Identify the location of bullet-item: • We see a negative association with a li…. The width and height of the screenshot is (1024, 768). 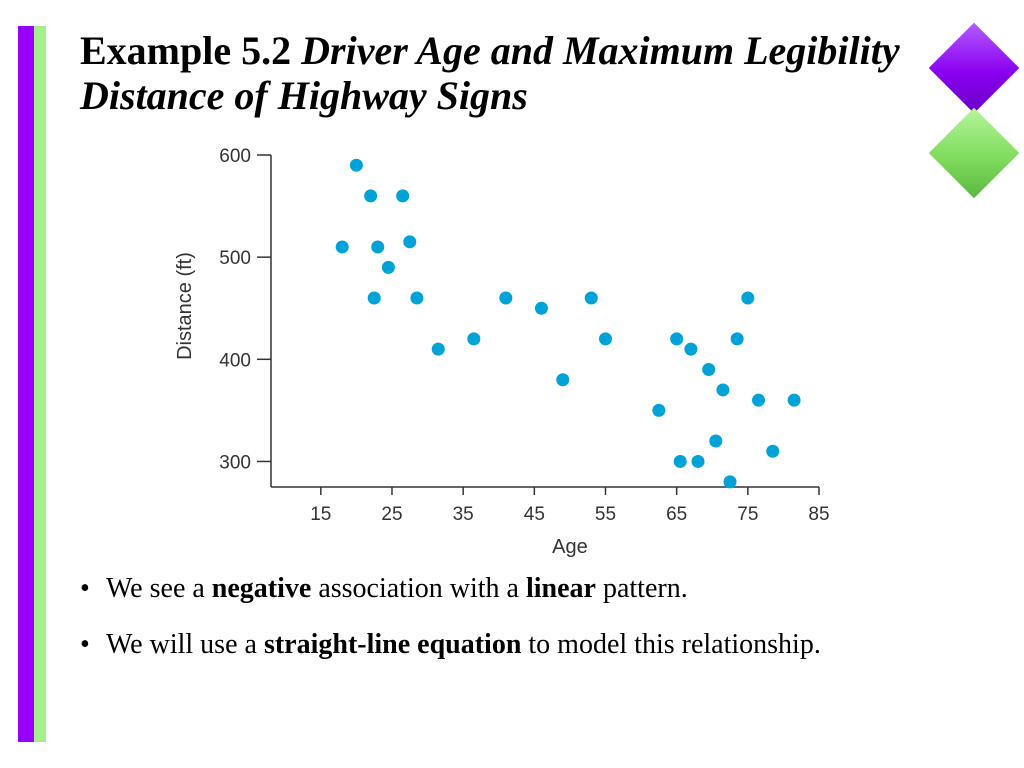
(530, 589).